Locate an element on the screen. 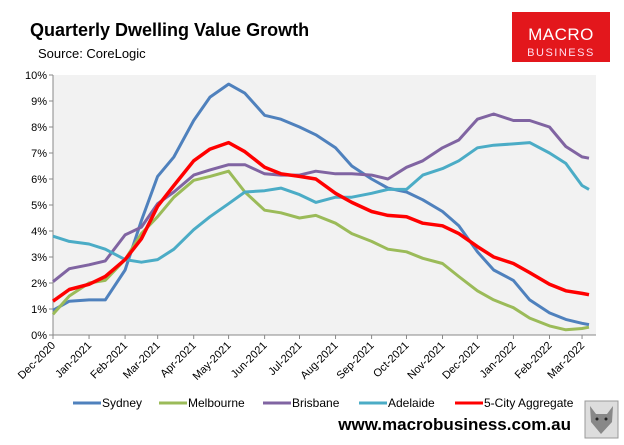 This screenshot has width=624, height=445. x-tick-label: Jan-2021 is located at coordinates (73, 360).